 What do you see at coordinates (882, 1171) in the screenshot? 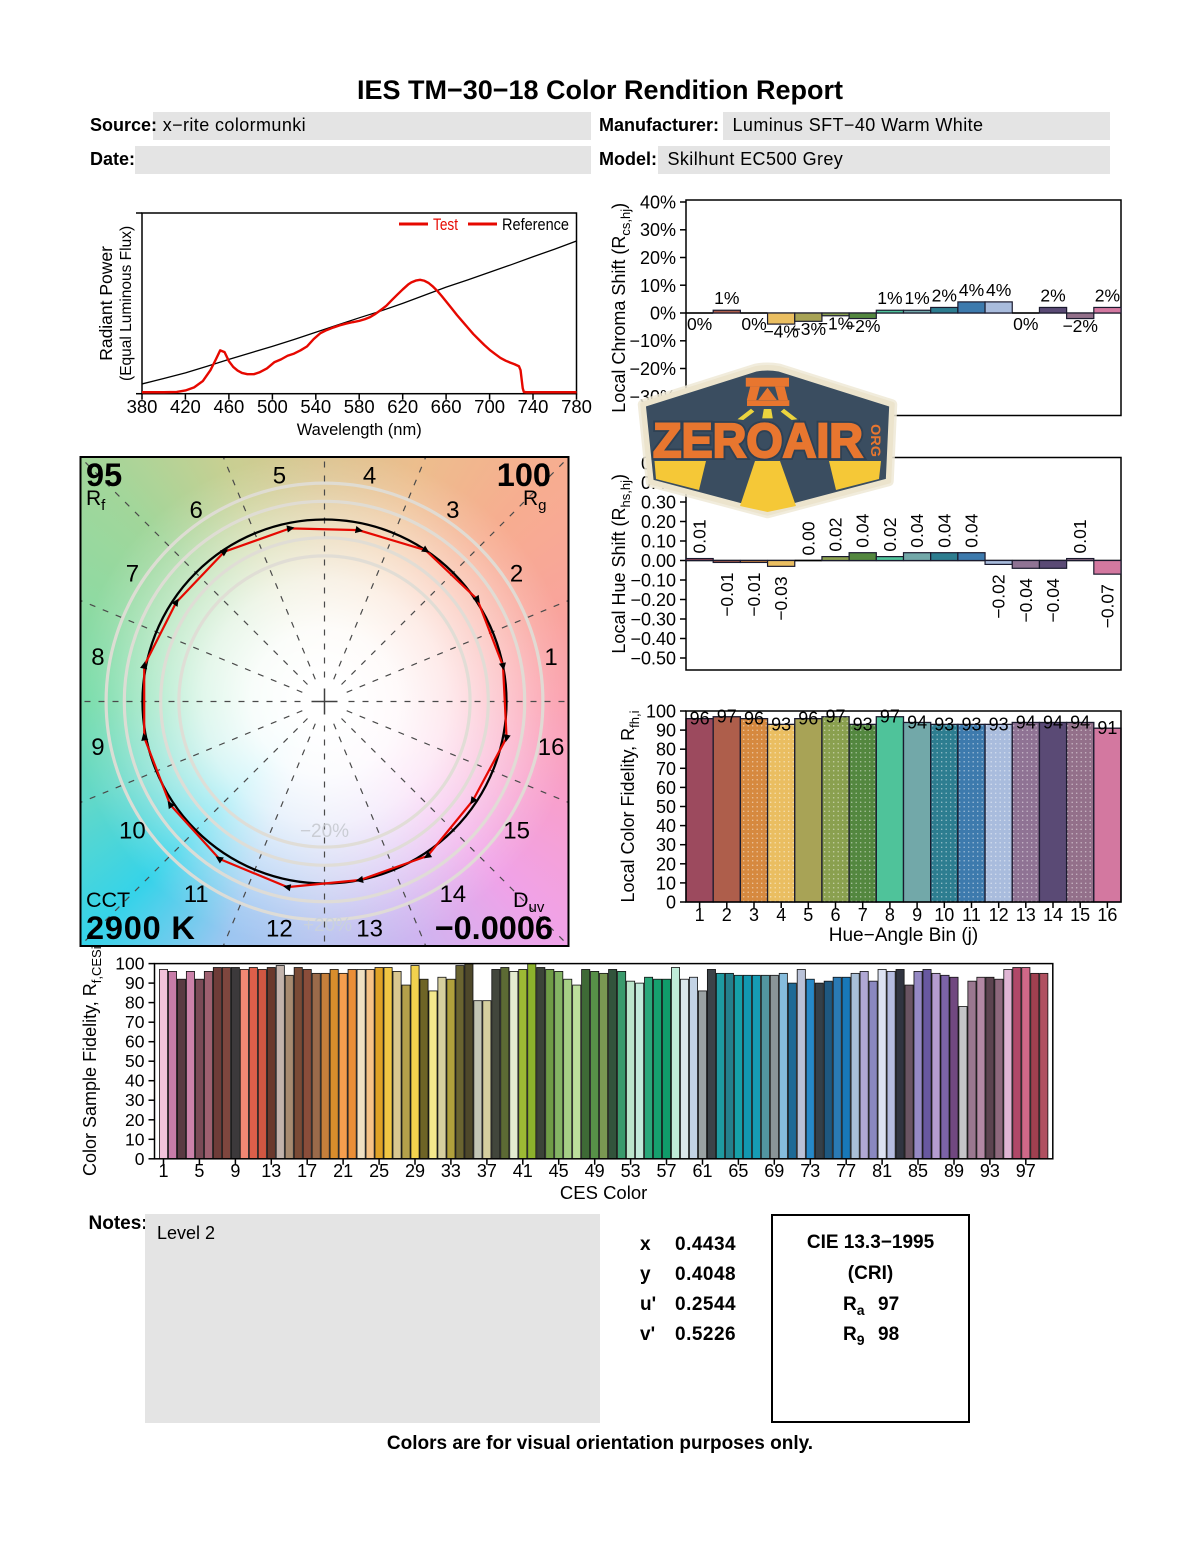
I see `svg-text: 81` at bounding box center [882, 1171].